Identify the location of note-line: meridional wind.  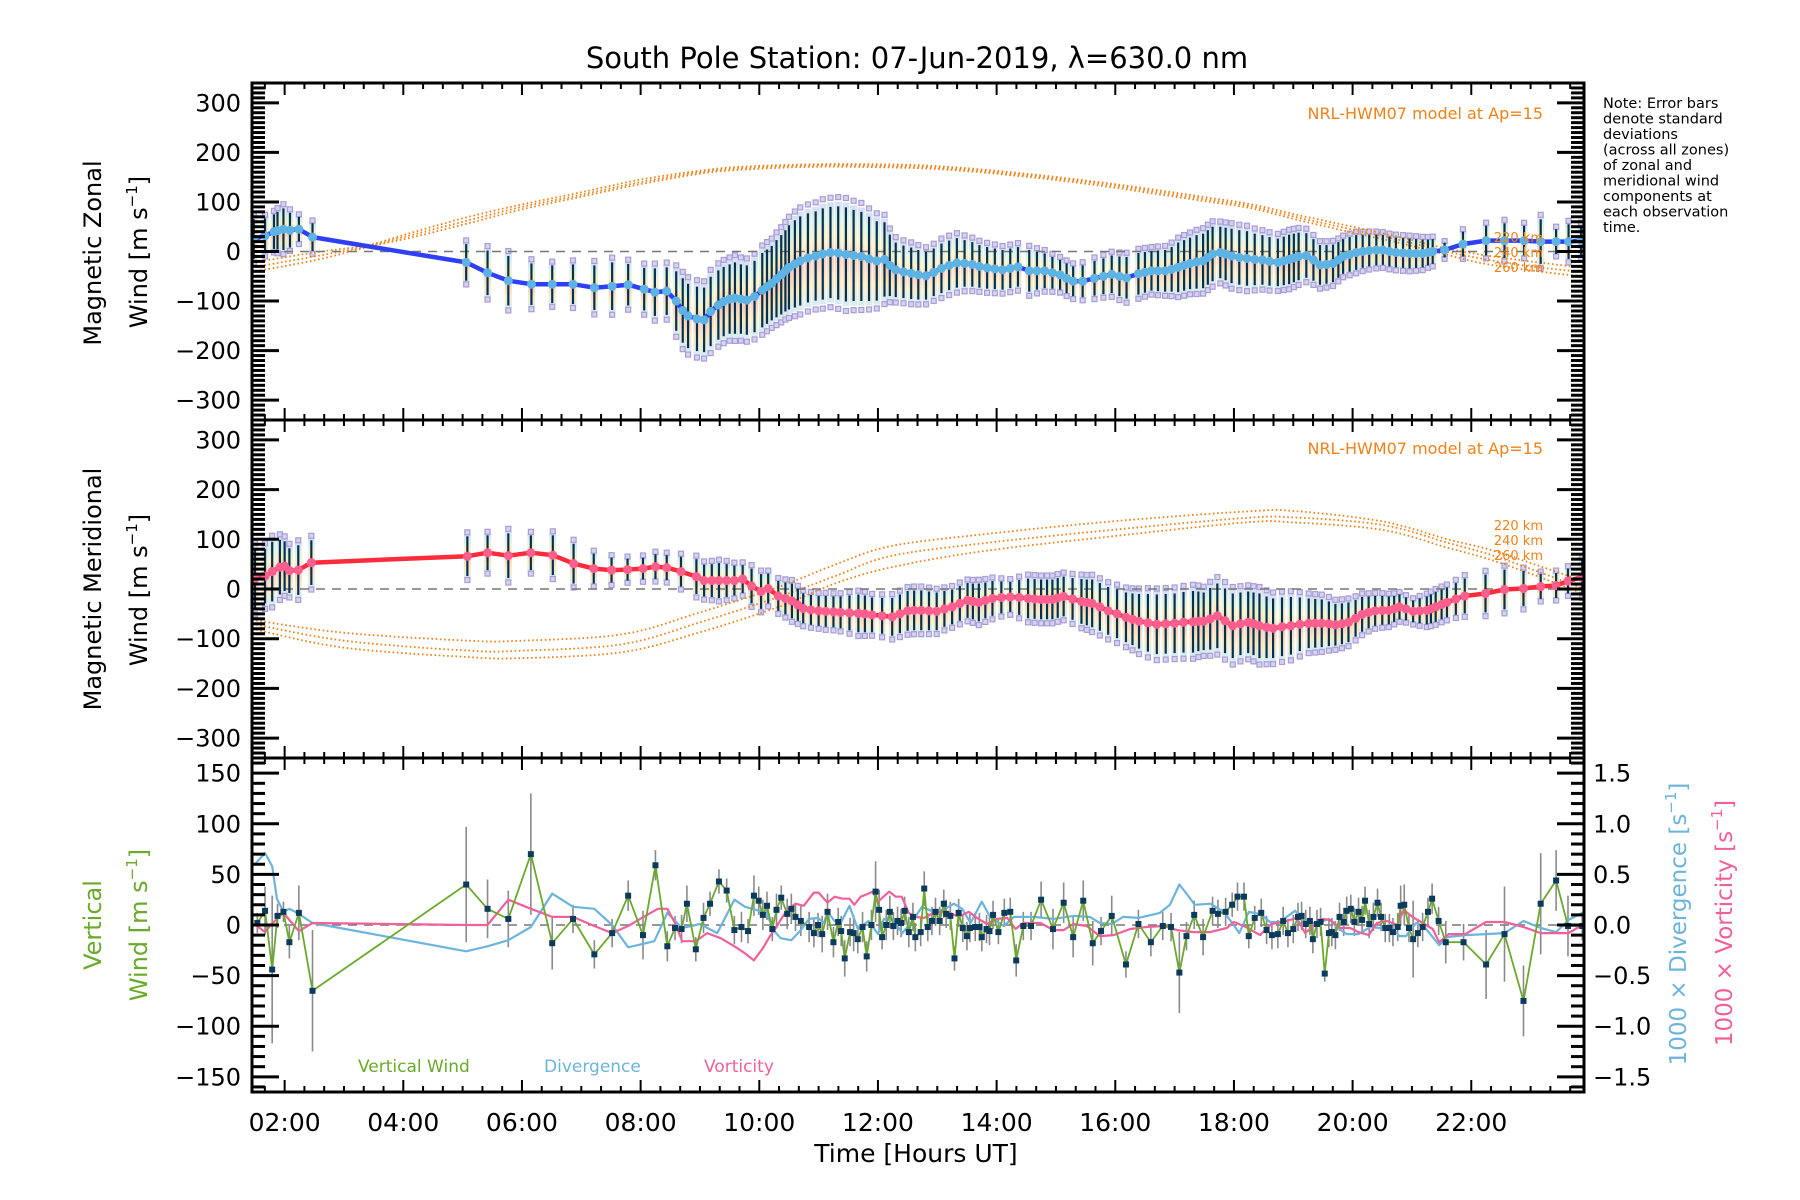
(1661, 182).